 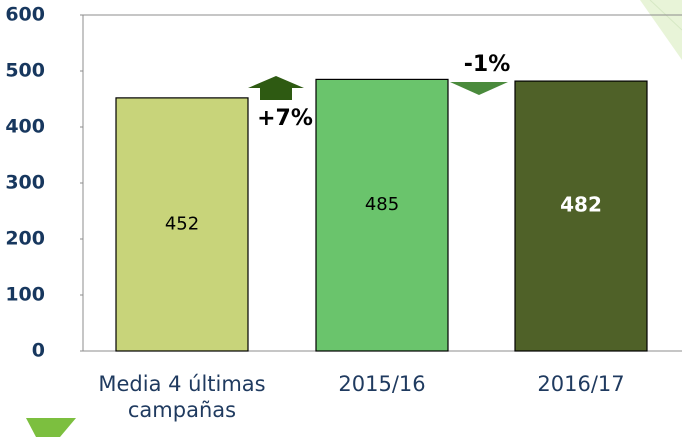 What do you see at coordinates (581, 205) in the screenshot?
I see `data-label: 482` at bounding box center [581, 205].